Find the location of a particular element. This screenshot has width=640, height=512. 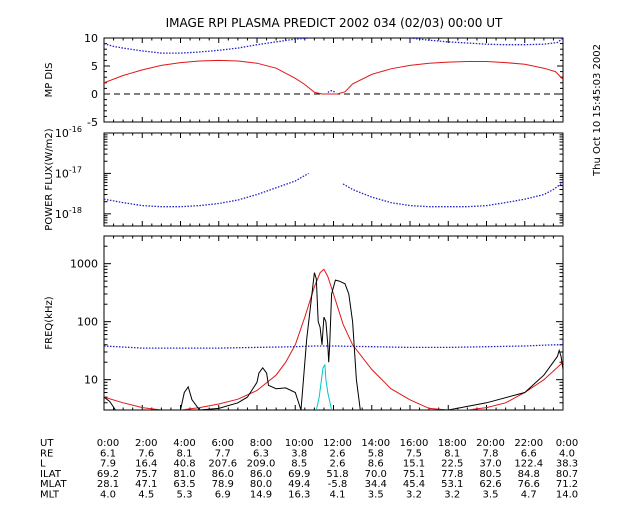

freq-y-tick-label: 100 is located at coordinates (87, 322).